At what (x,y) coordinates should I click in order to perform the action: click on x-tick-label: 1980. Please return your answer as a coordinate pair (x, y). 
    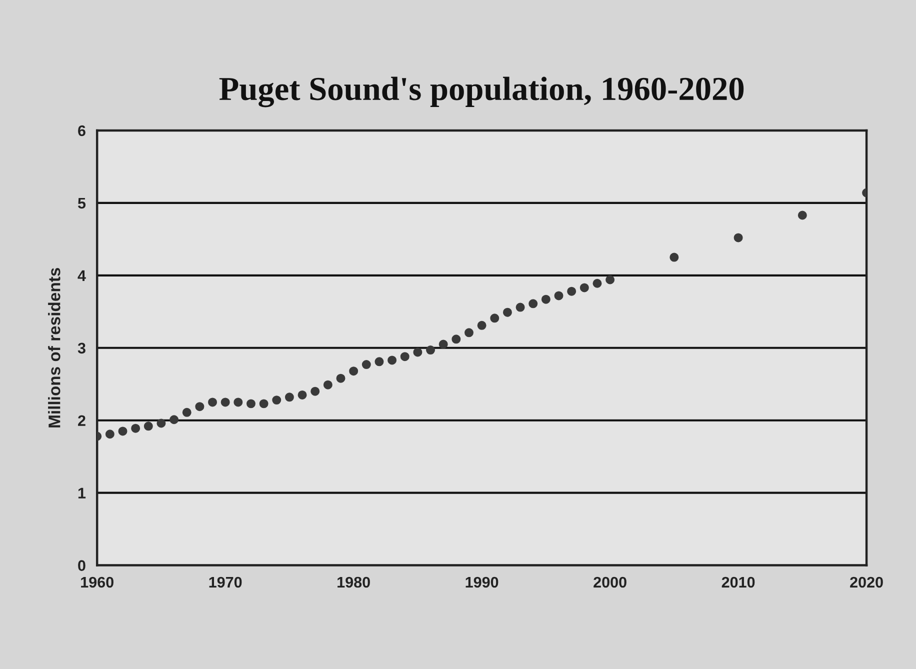
    Looking at the image, I should click on (354, 582).